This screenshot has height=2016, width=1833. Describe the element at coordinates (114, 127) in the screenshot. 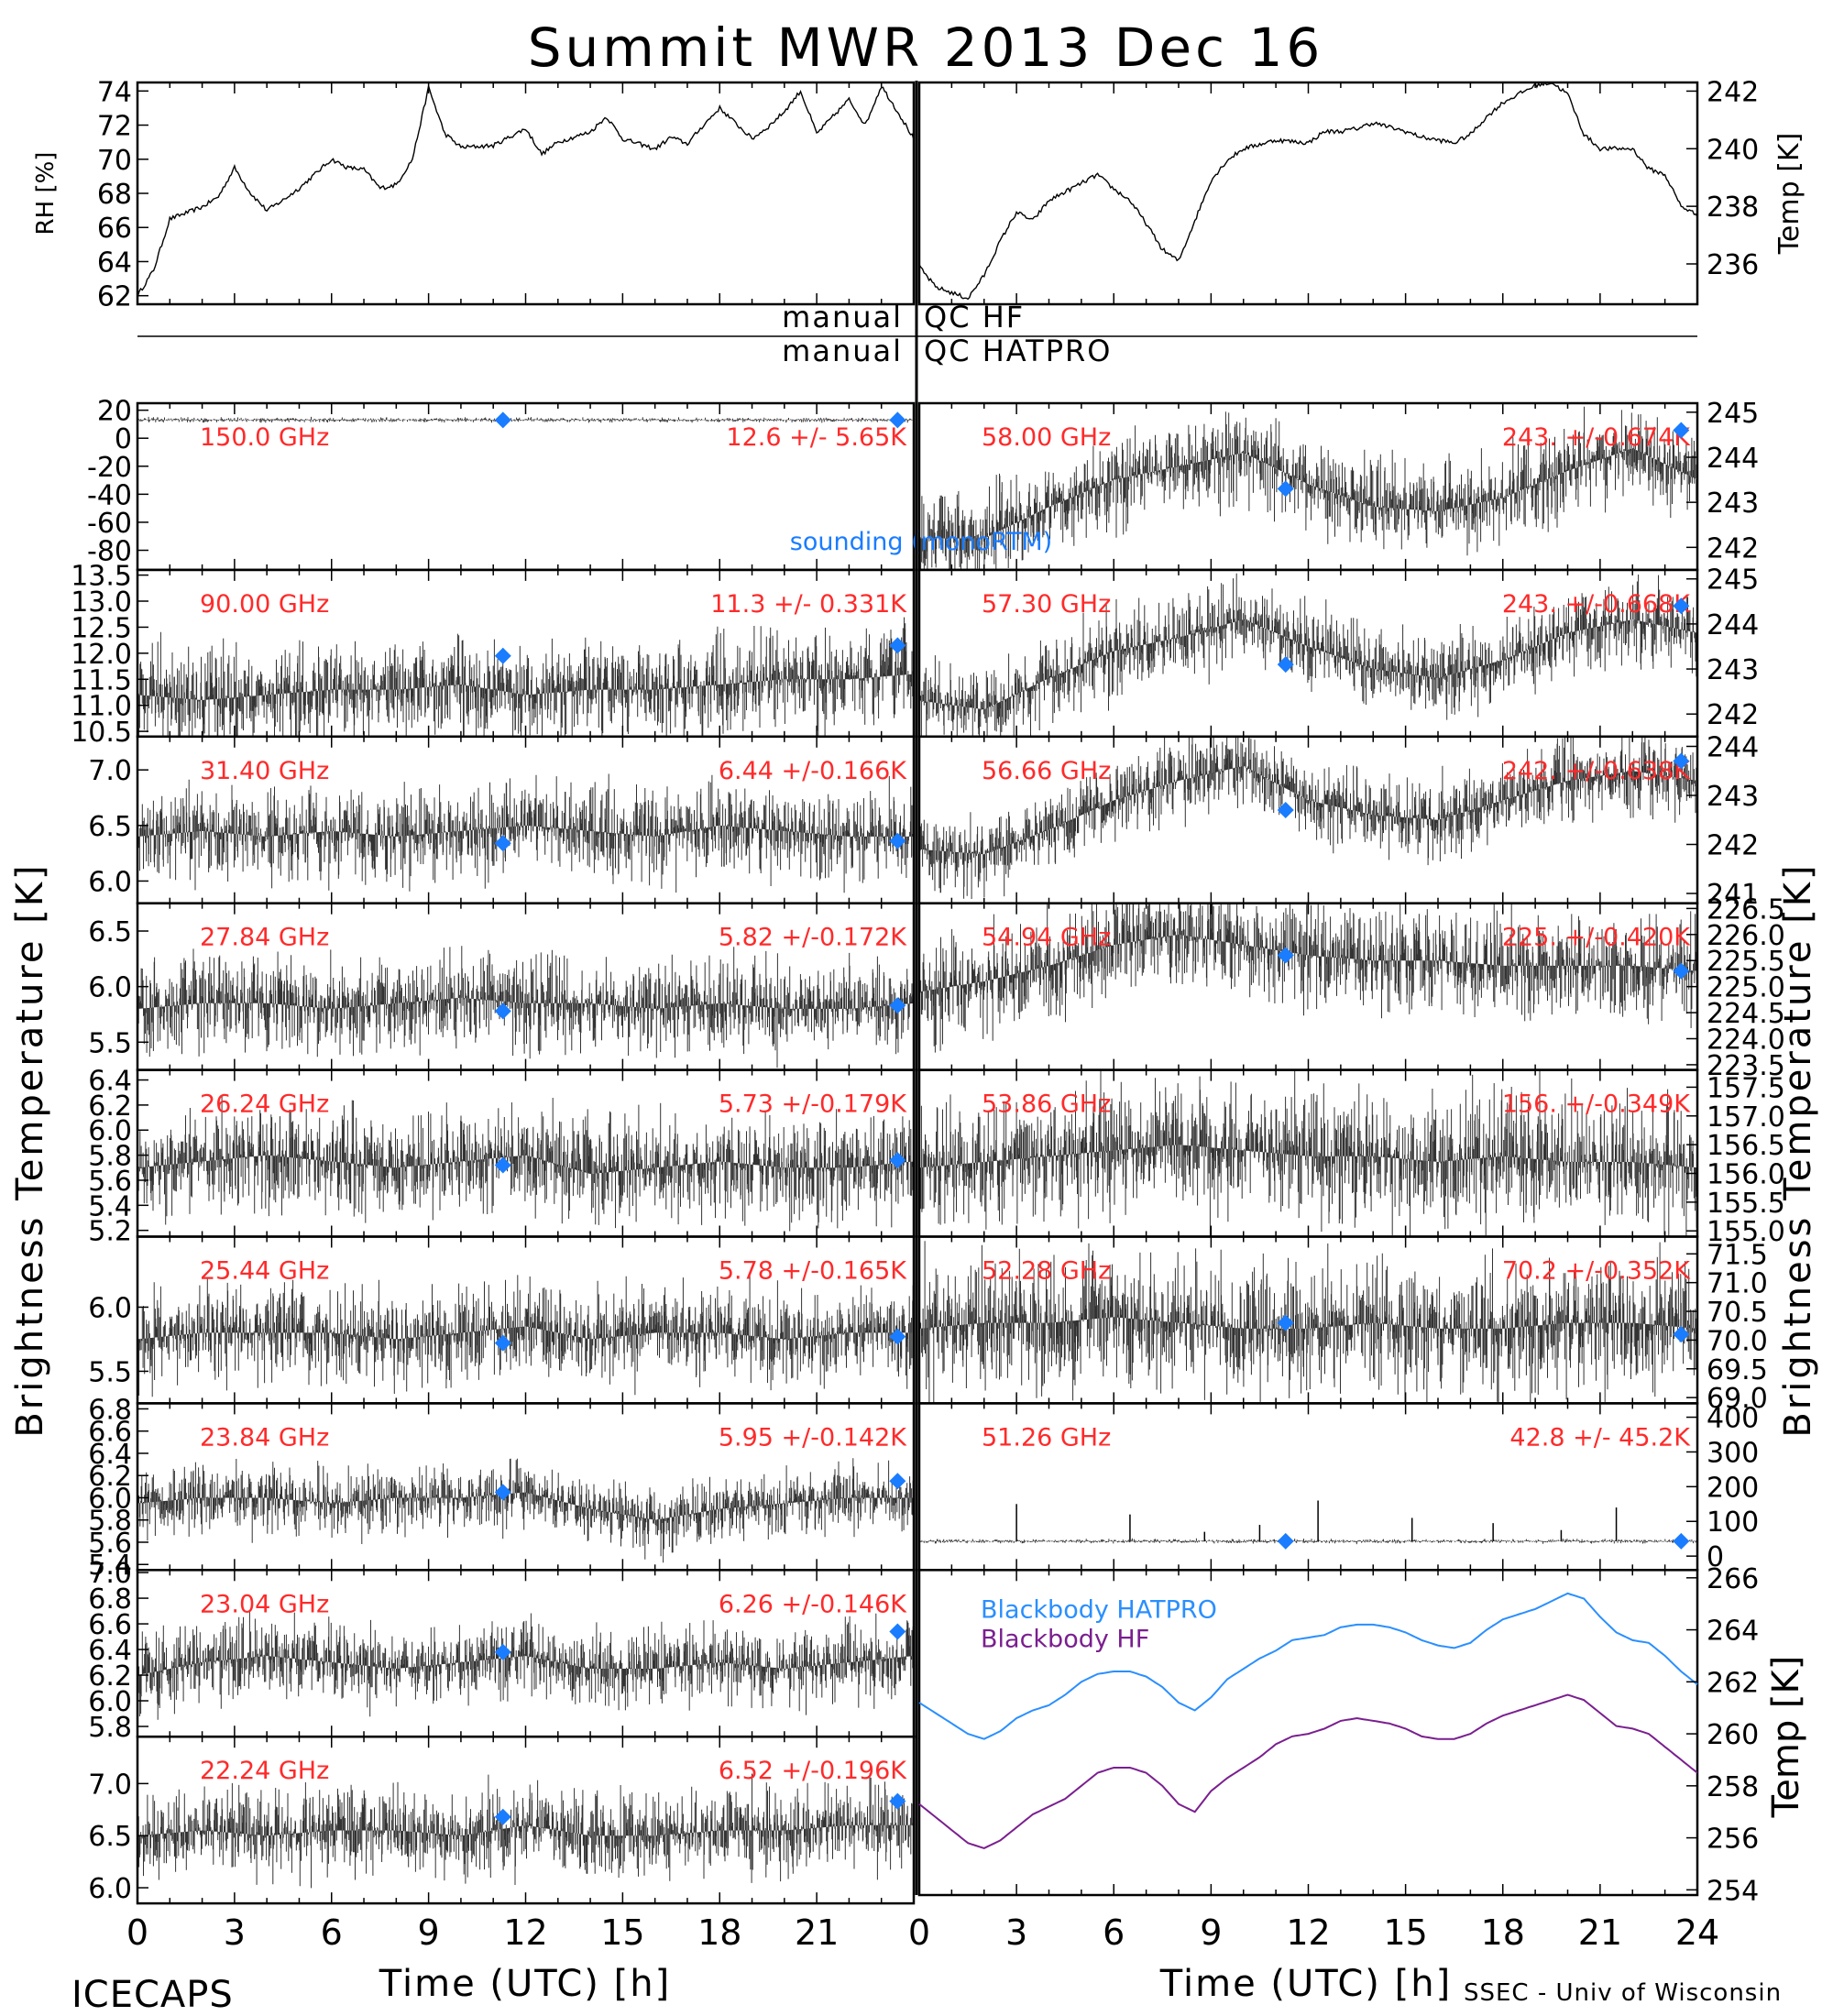

I see `y-tick-label: 72` at that location.